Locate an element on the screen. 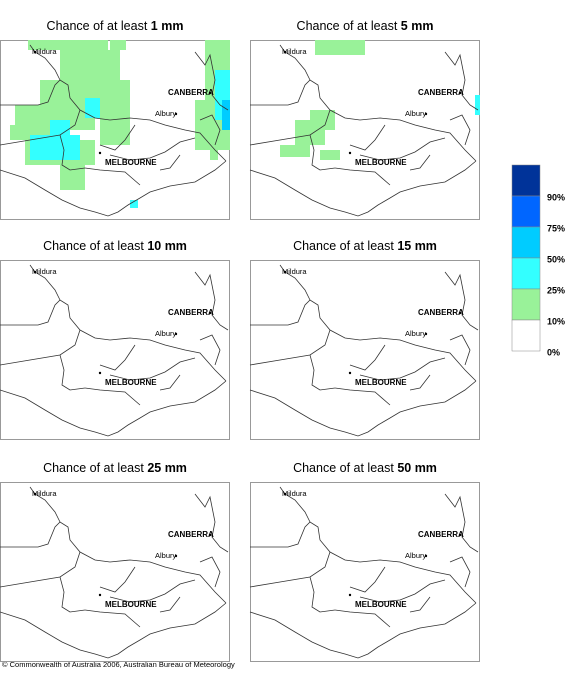 The width and height of the screenshot is (570, 676). panel-title: Chance of at least 10 mm is located at coordinates (115, 246).